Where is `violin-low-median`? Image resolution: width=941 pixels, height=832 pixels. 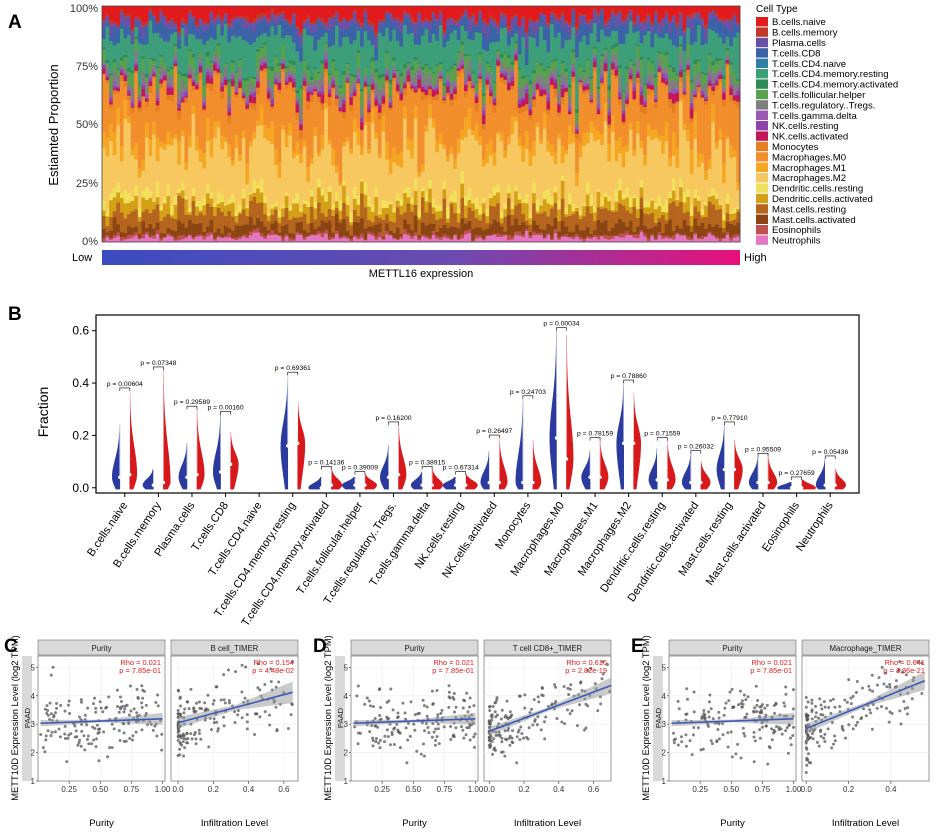
violin-low-median is located at coordinates (489, 482).